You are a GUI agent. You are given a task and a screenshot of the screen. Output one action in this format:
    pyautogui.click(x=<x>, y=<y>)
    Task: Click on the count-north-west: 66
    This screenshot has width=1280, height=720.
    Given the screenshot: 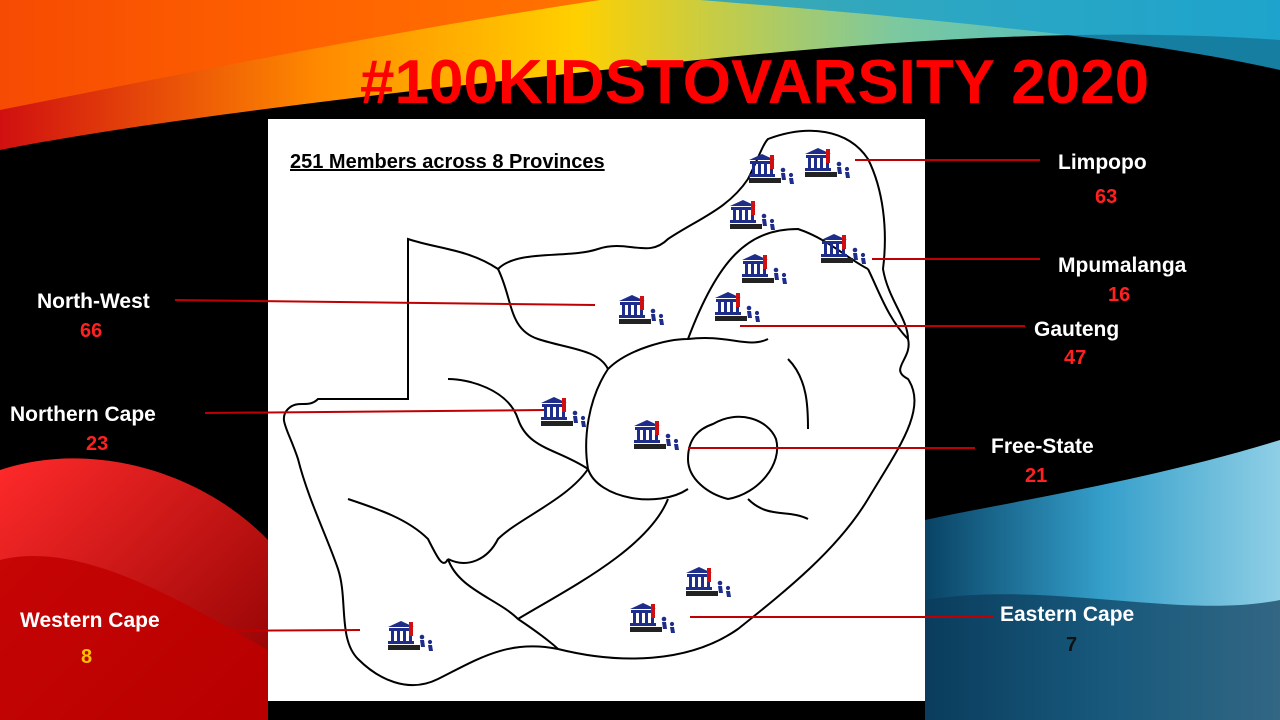 What is the action you would take?
    pyautogui.click(x=91, y=331)
    